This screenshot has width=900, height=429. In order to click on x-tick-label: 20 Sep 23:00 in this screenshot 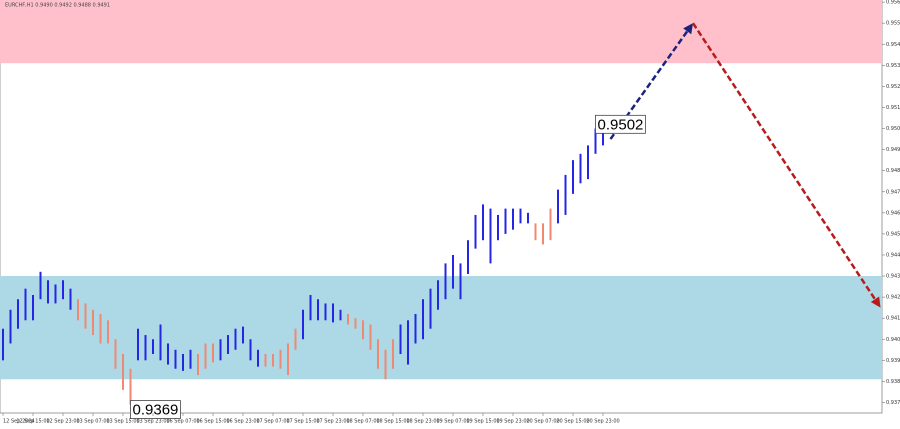, I will do `click(602, 422)`.